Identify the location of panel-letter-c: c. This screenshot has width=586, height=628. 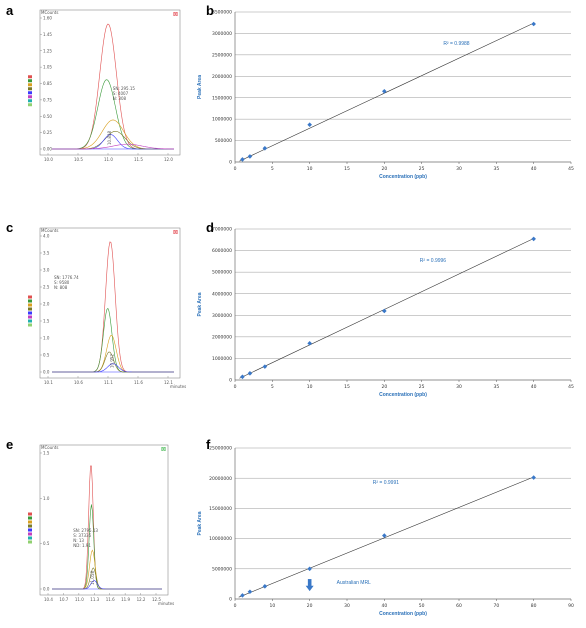
(9, 227).